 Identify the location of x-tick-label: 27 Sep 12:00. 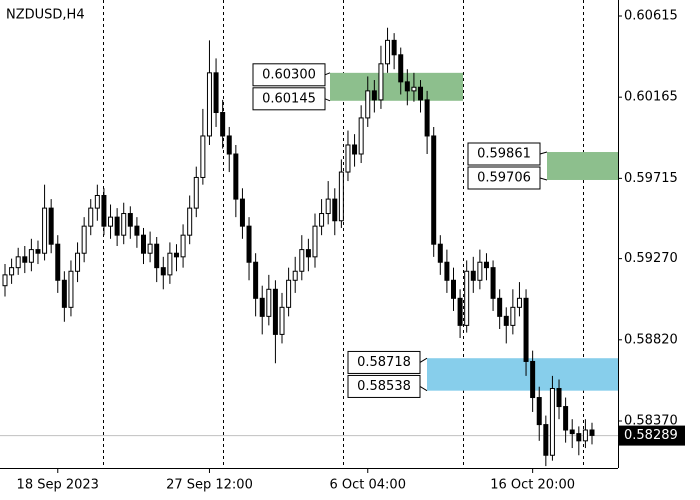
(209, 485).